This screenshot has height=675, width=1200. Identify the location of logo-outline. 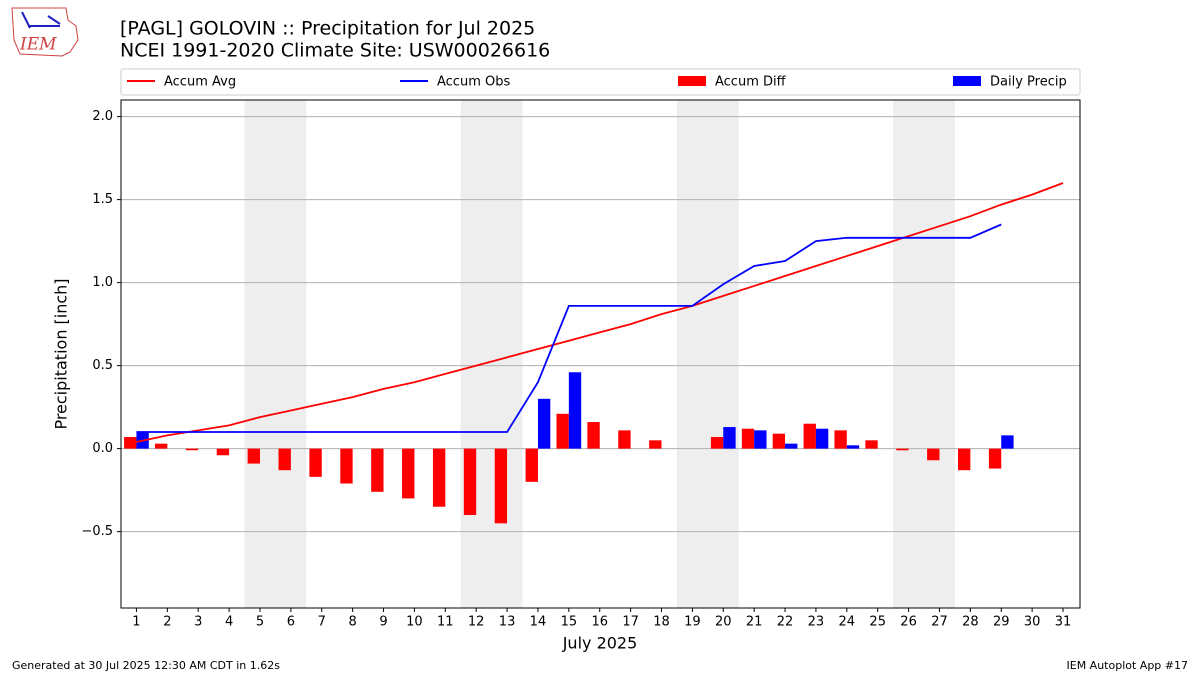
(45, 32).